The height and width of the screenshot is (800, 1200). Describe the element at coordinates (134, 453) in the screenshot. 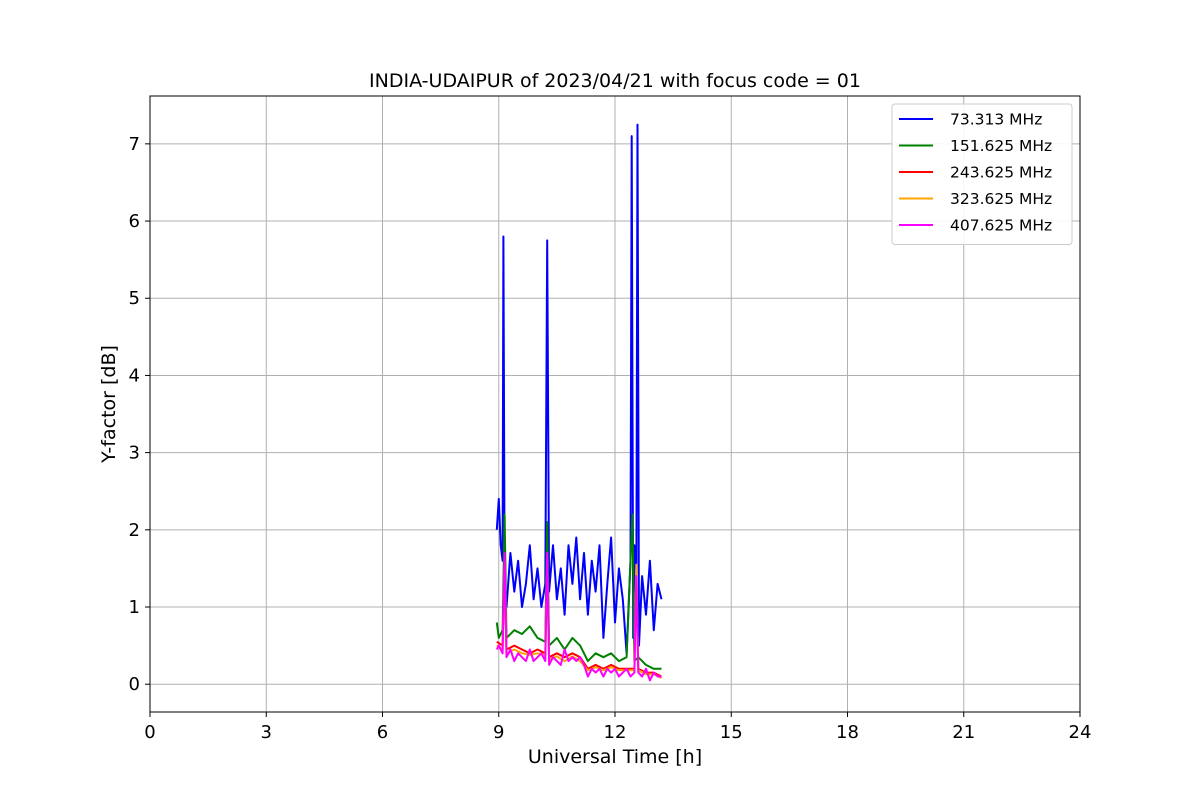

I see `y-tick-label: 3` at that location.